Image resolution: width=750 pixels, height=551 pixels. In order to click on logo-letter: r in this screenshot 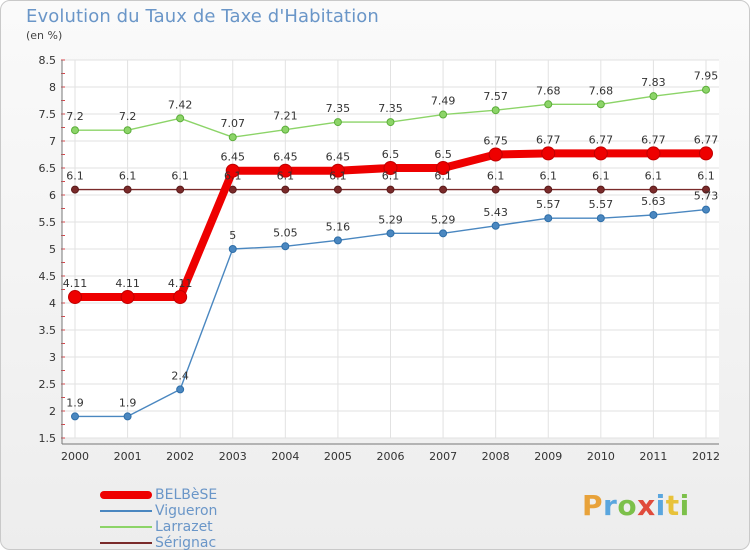, I will do `click(610, 505)`.